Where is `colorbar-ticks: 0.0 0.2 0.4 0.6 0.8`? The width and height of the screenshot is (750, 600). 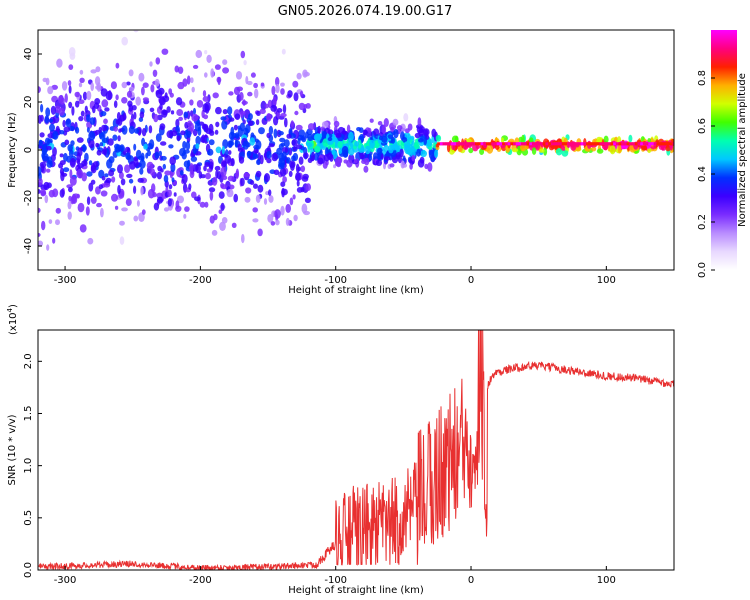
colorbar-ticks: 0.0 0.2 0.4 0.6 0.8 is located at coordinates (706, 174).